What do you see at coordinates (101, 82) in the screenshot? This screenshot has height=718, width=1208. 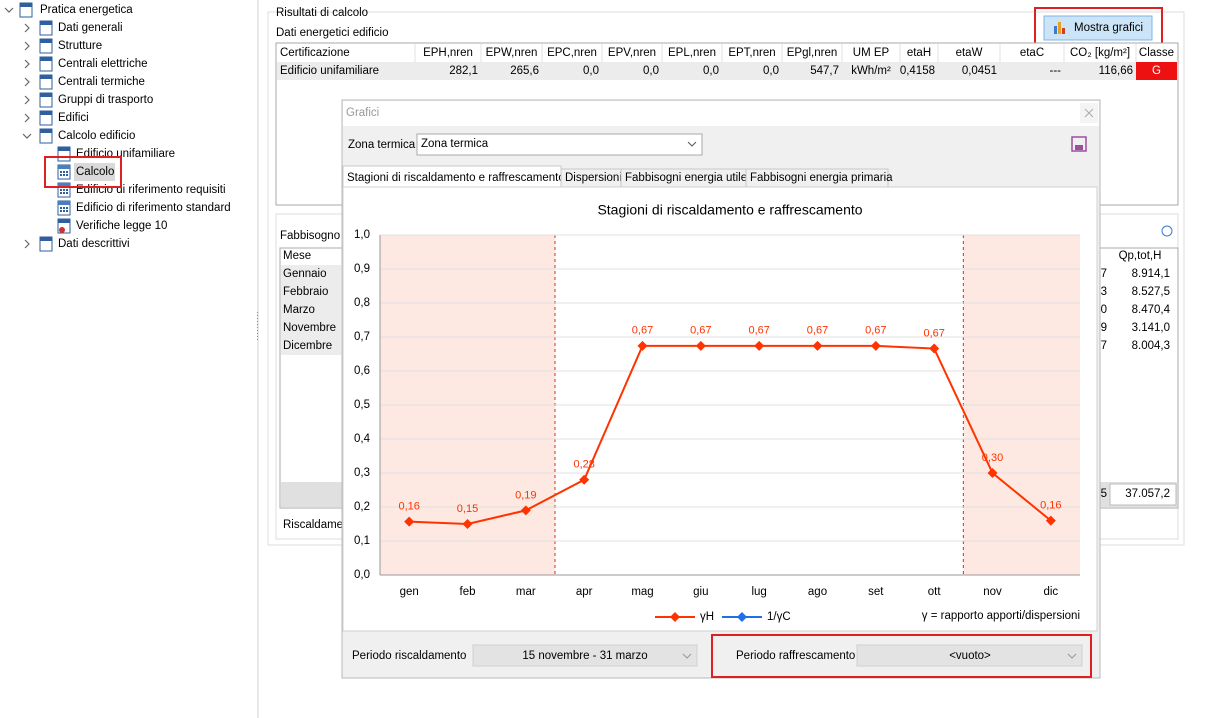 I see `tree-item: Centrali termiche` at bounding box center [101, 82].